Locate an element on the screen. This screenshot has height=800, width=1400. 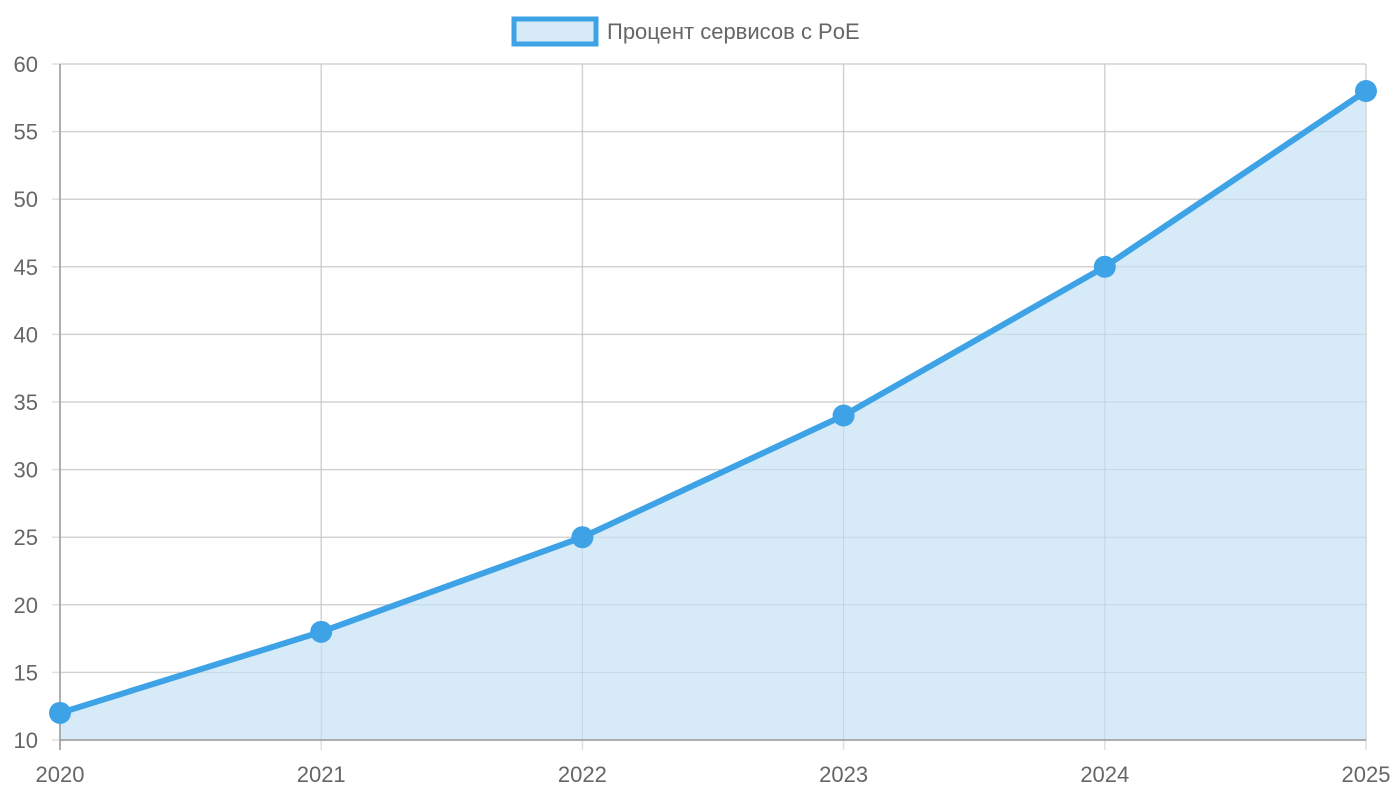
y-tick-label: 40 is located at coordinates (26, 334).